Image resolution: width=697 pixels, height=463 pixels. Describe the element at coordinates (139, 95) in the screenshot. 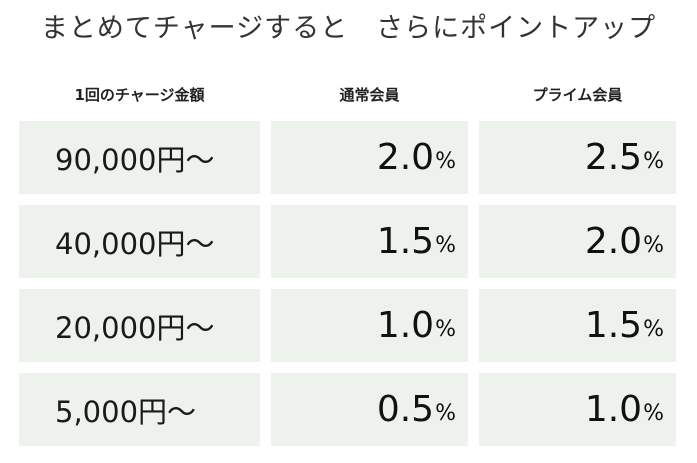

I see `header-charge-amount: 1回のチャージ金額` at that location.